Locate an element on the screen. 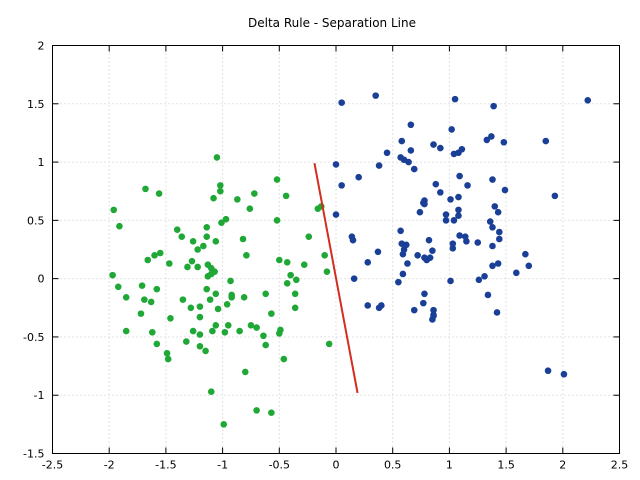  x-tick-label: -2.5 is located at coordinates (52, 465).